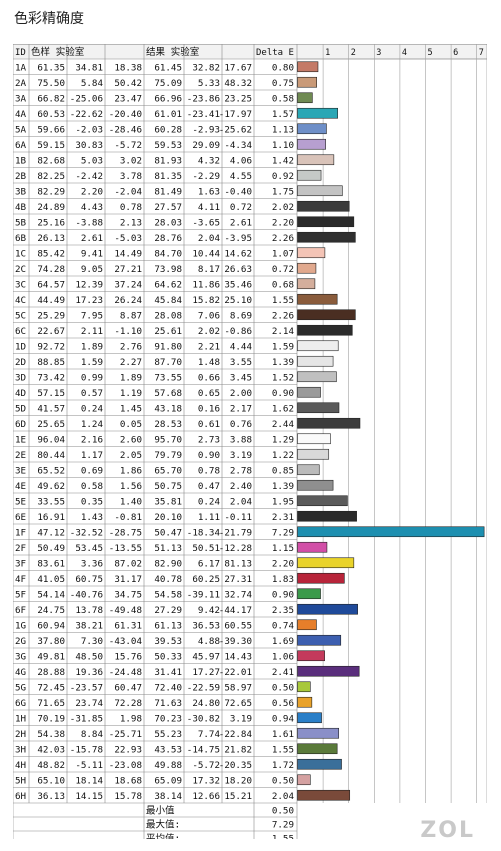 This screenshot has width=501, height=851. What do you see at coordinates (168, 408) in the screenshot?
I see `result-lab-value: 43.18` at bounding box center [168, 408].